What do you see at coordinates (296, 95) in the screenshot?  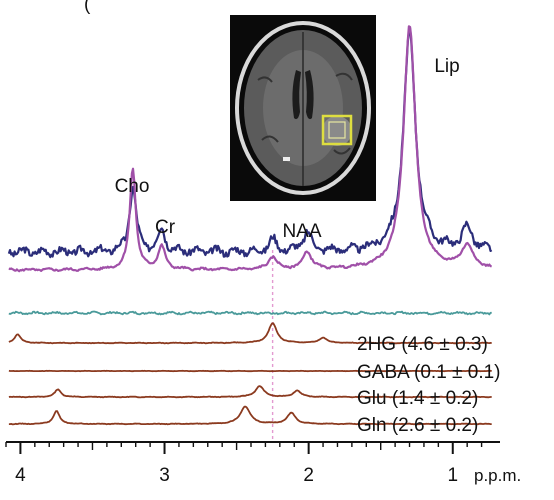 I see `mri-ventricle-left` at bounding box center [296, 95].